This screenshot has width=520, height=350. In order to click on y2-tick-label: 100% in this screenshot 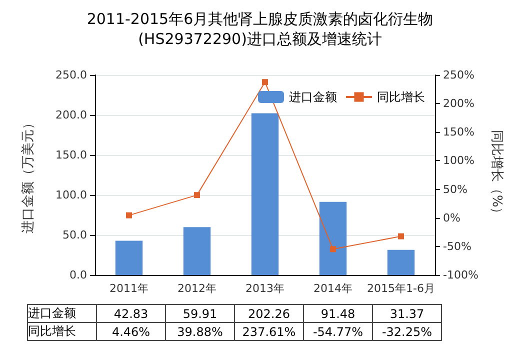, I will do `click(458, 161)`.